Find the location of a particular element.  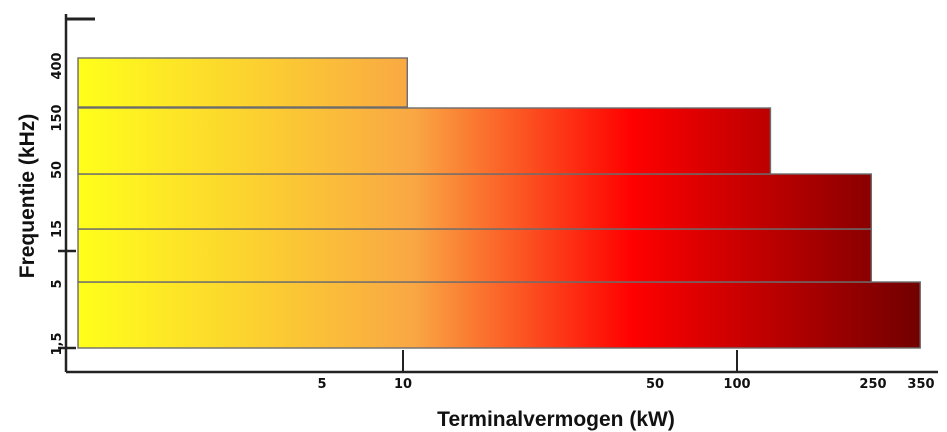

x-tick-label-10: 10 is located at coordinates (403, 384).